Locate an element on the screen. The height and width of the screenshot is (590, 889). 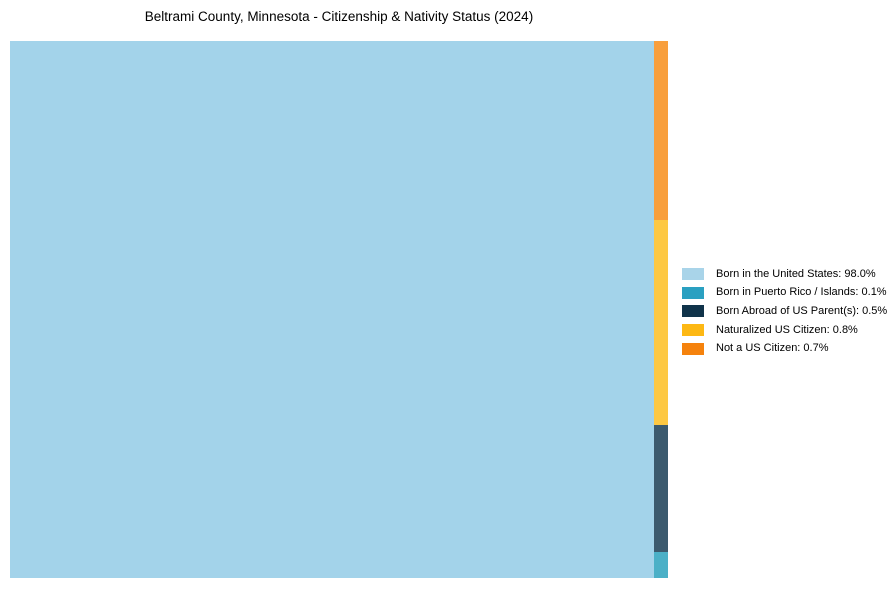
legend-label: Naturalized US Citizen: 0.8% is located at coordinates (787, 329).